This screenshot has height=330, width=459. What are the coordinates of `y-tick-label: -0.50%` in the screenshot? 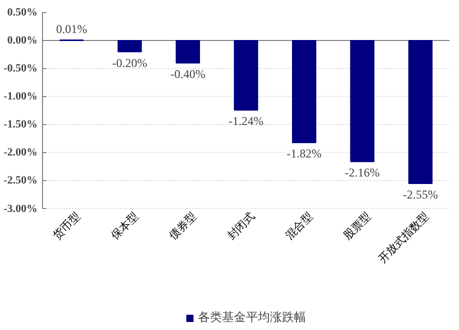 It's located at (21, 68).